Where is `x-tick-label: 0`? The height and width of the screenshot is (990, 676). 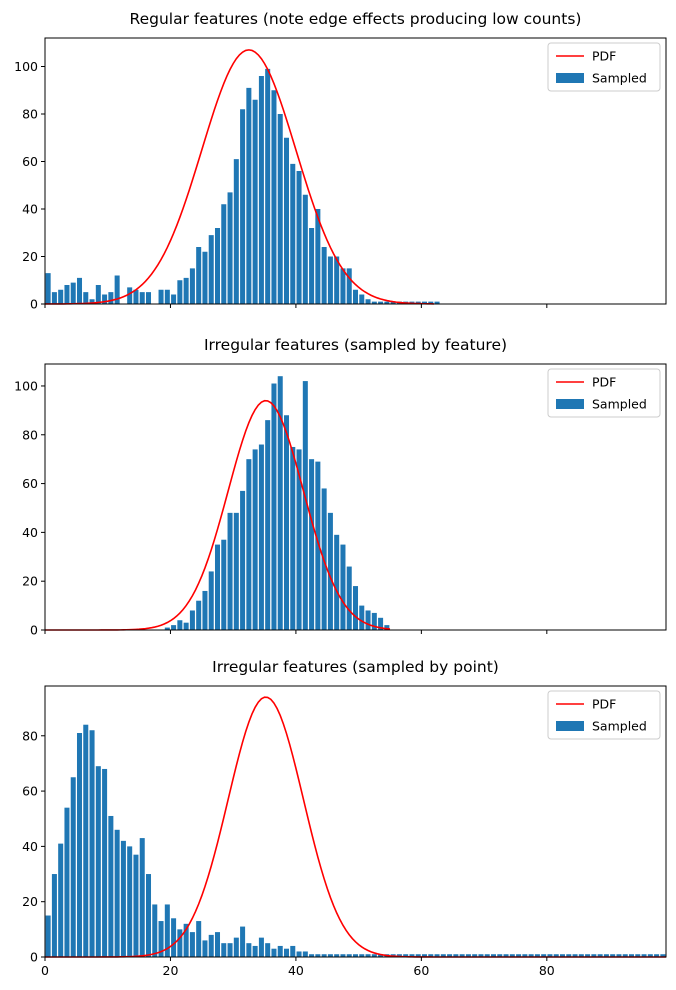 x-tick-label: 0 is located at coordinates (45, 970).